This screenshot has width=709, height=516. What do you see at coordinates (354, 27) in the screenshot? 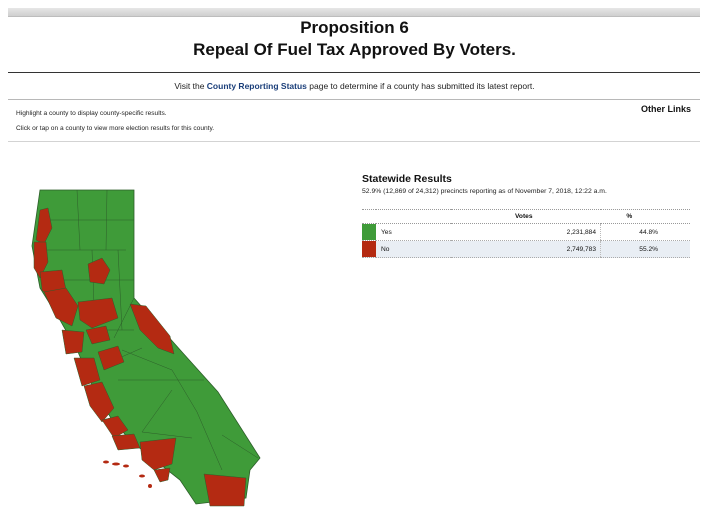
I see `page-title: Proposition 6` at bounding box center [354, 27].